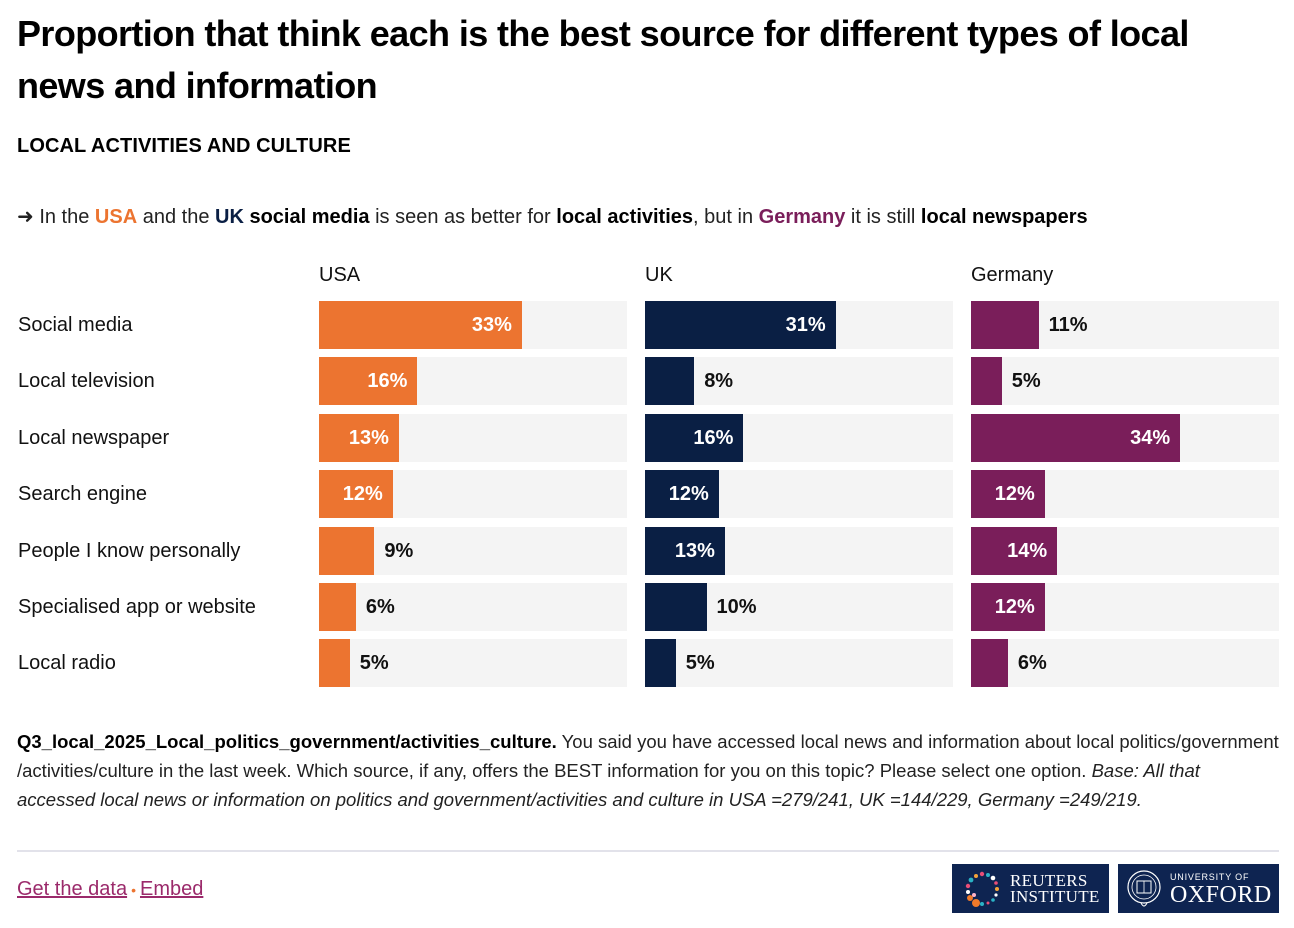 This screenshot has width=1294, height=928. I want to click on footer-divider, so click(648, 851).